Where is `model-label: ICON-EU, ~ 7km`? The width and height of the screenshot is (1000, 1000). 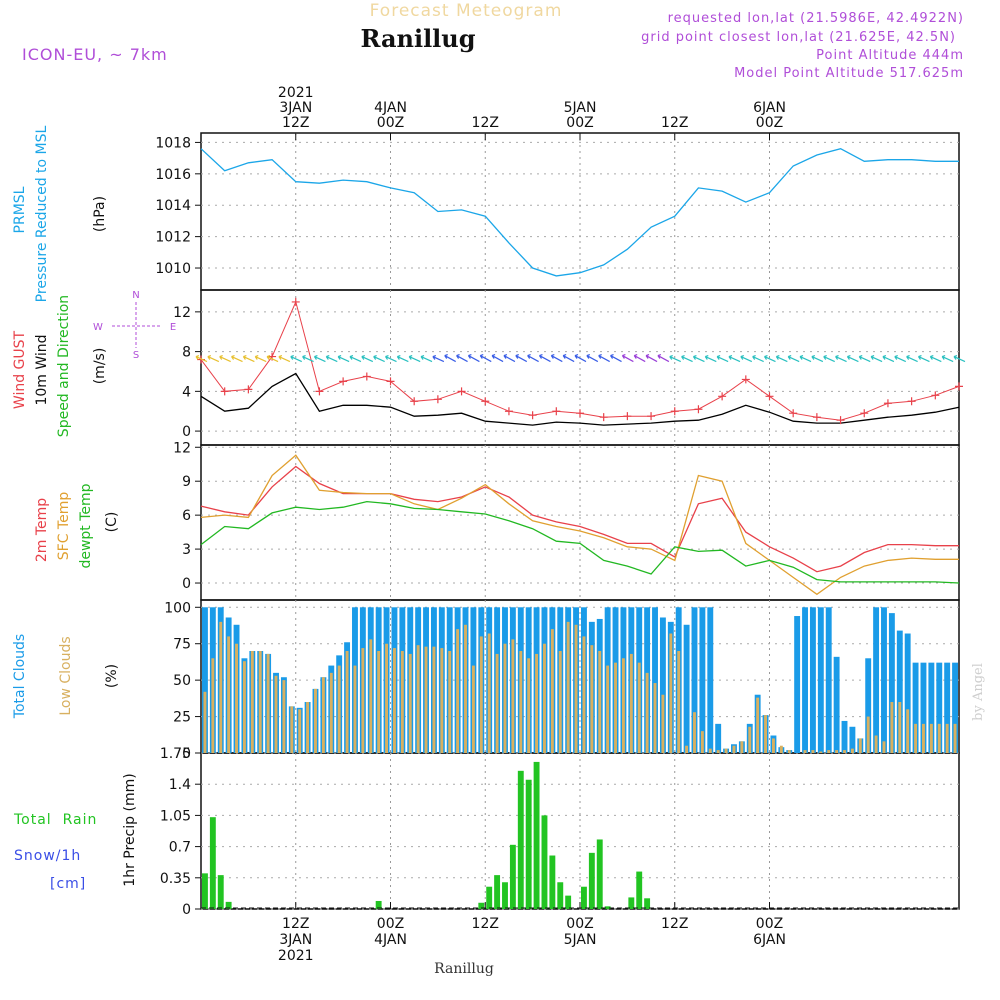 model-label: ICON-EU, ~ 7km is located at coordinates (95, 54).